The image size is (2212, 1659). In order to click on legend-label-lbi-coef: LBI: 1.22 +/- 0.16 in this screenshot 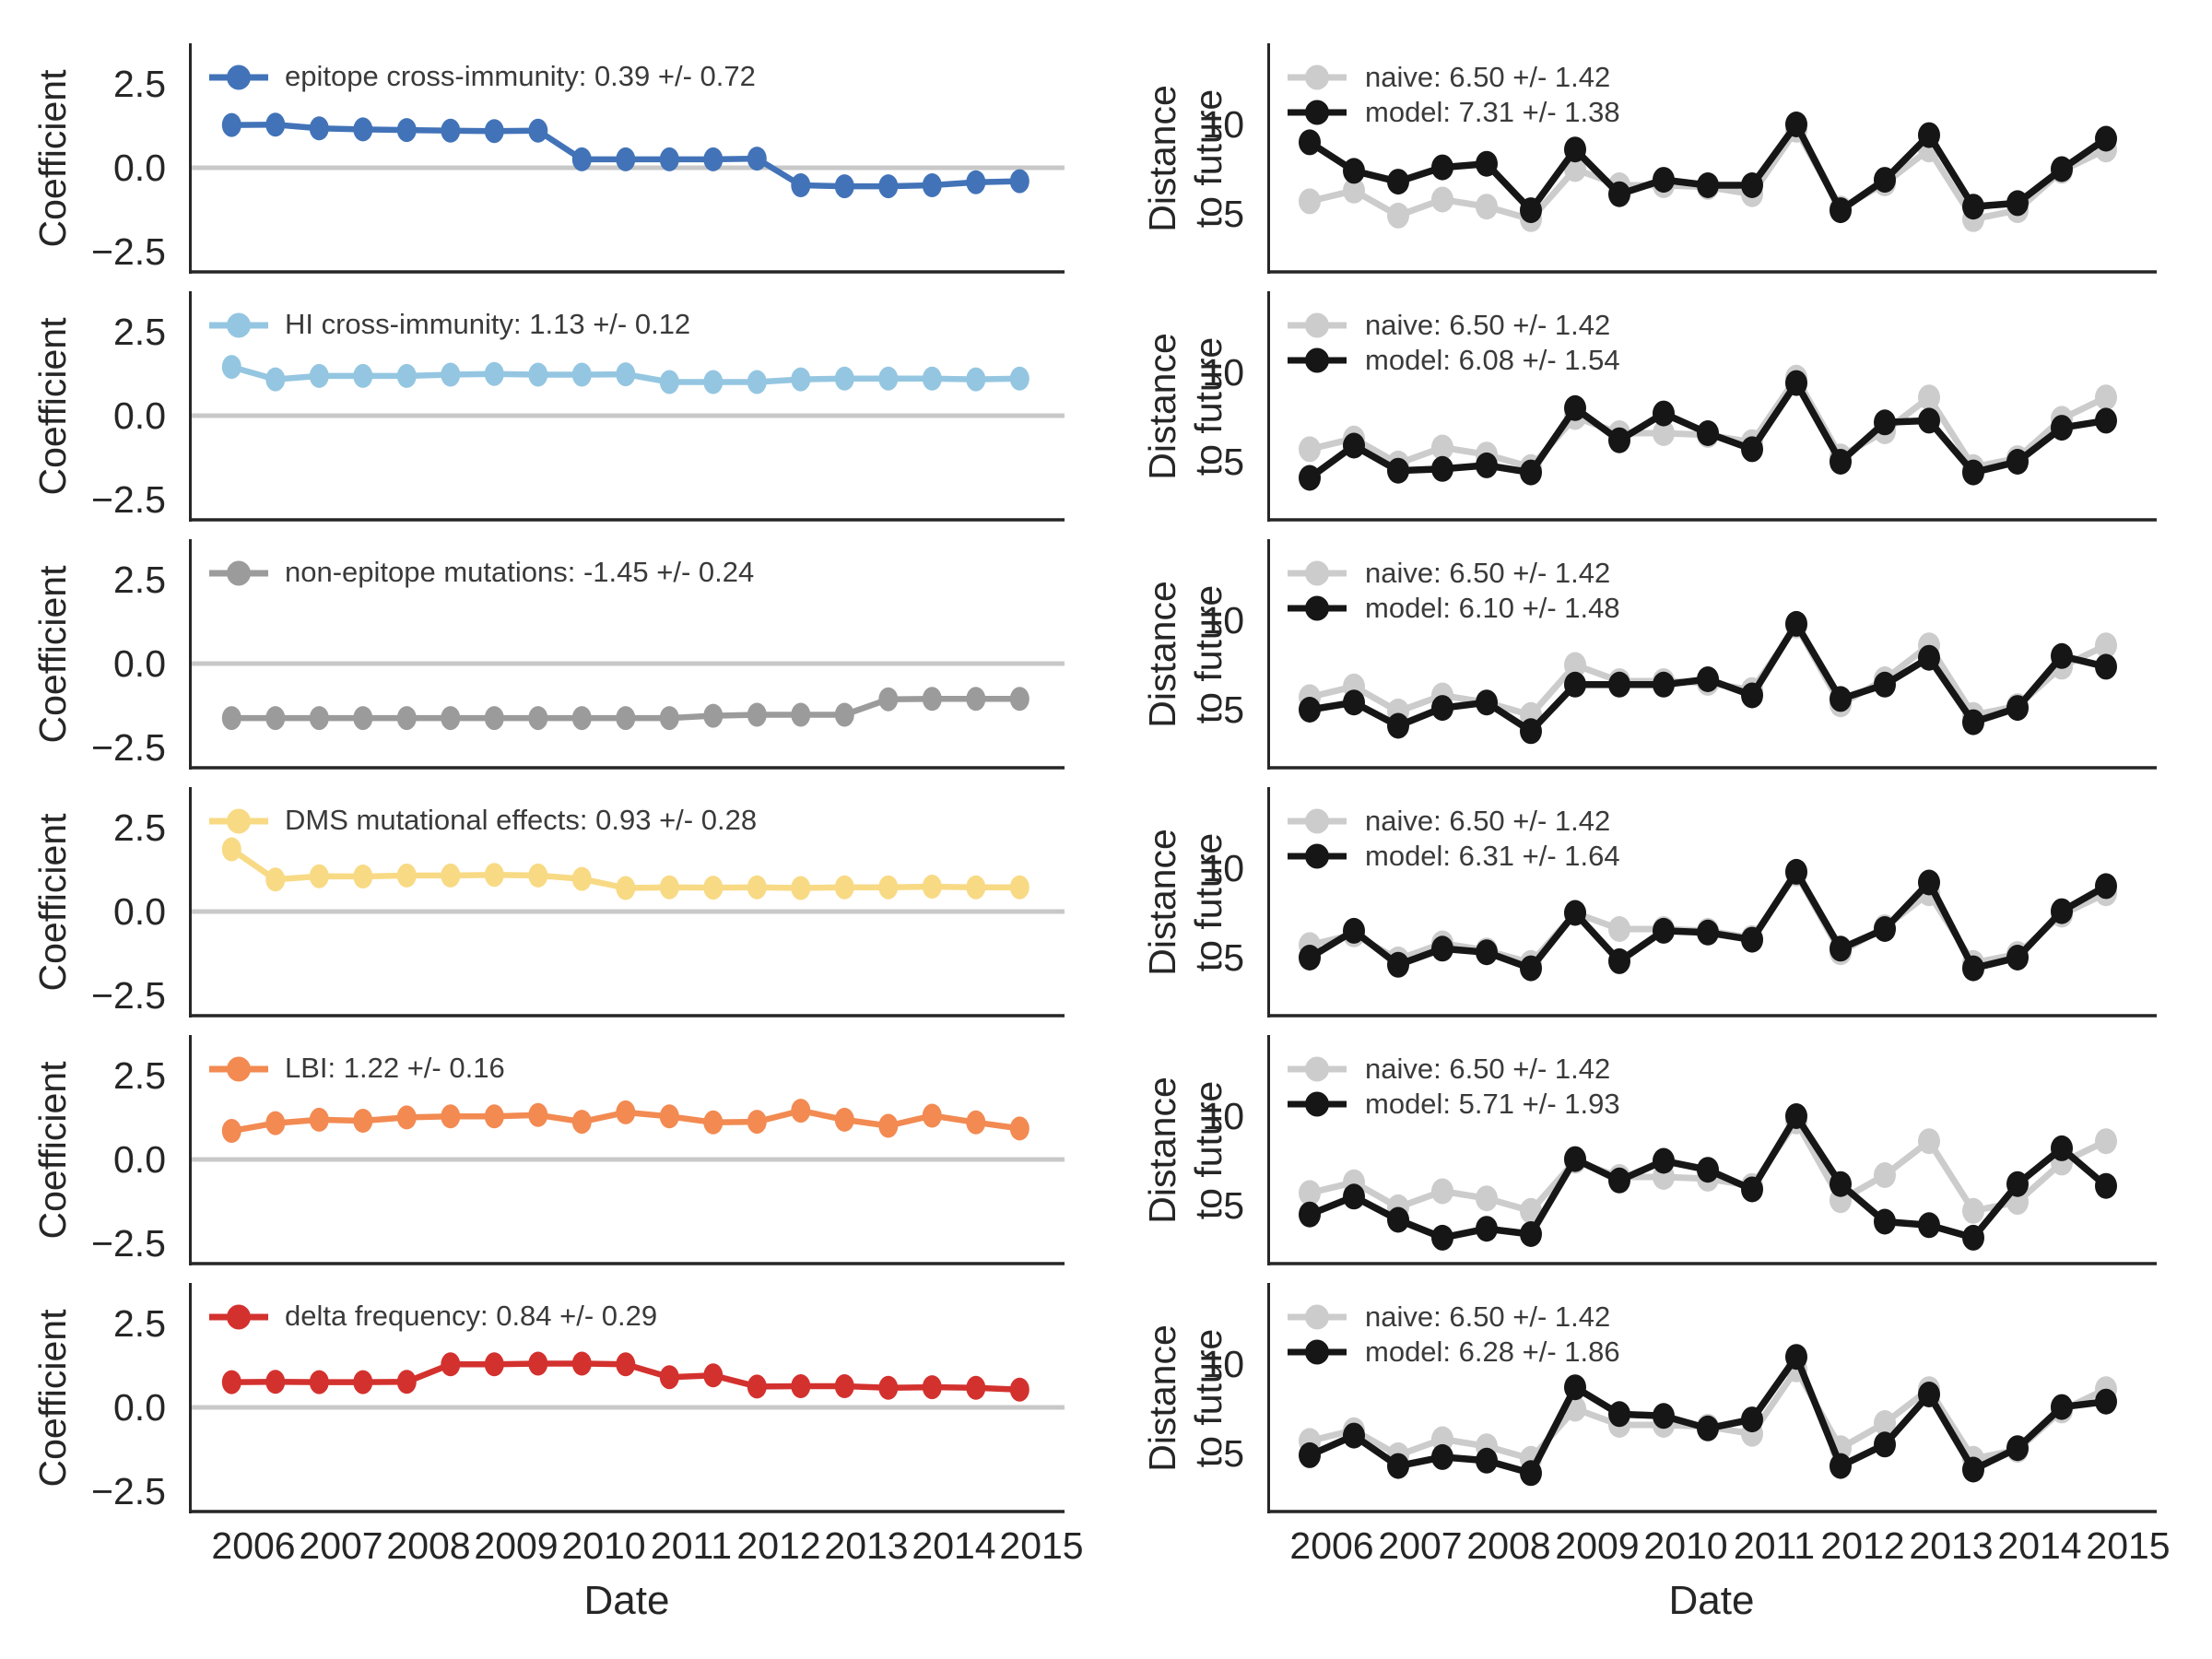, I will do `click(395, 1068)`.